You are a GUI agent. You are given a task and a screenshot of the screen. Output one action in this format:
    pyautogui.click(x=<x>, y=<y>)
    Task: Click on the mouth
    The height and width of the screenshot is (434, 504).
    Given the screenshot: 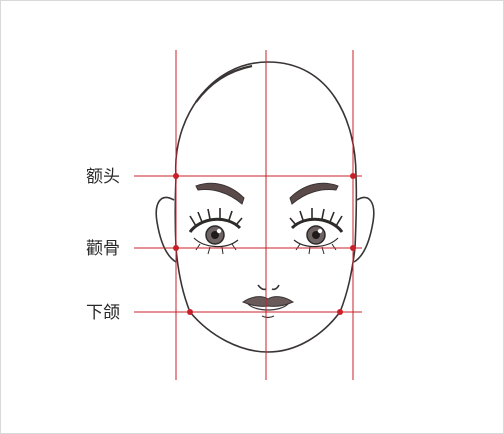 What is the action you would take?
    pyautogui.click(x=268, y=307)
    